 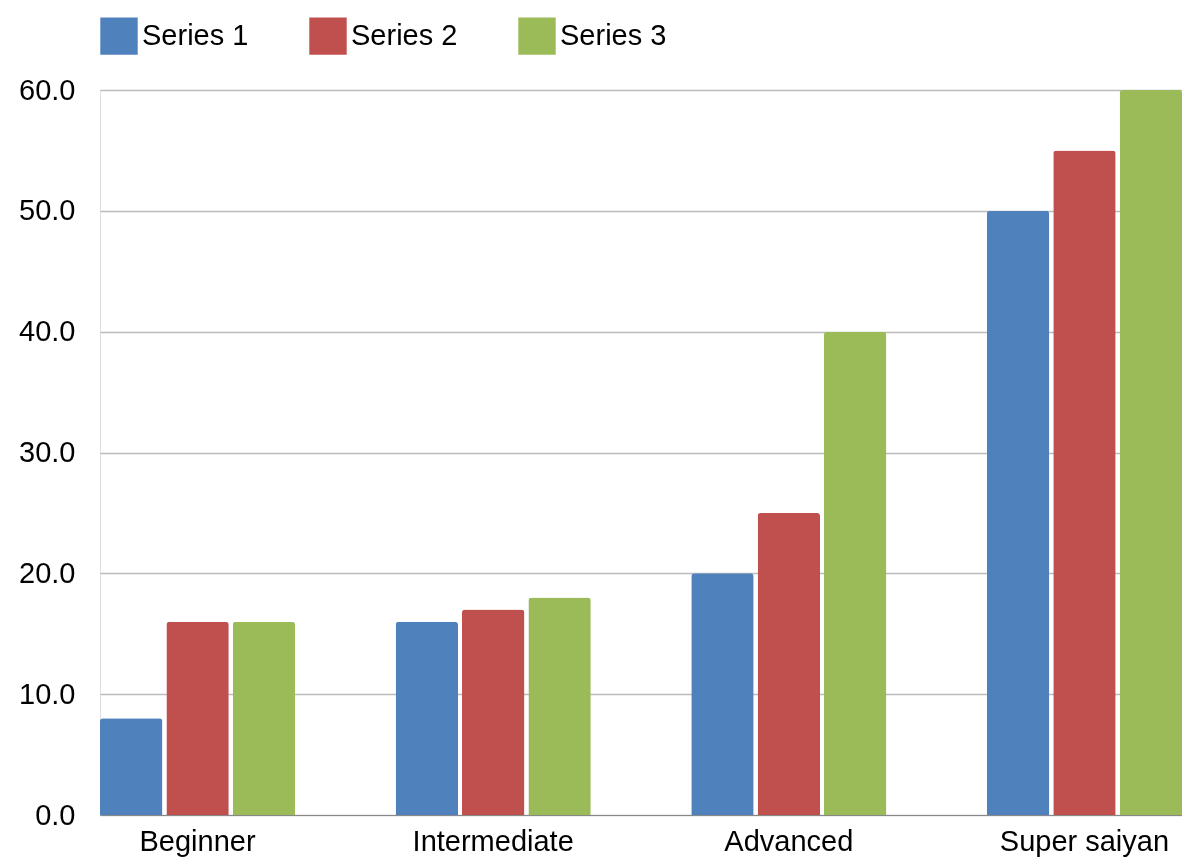 I want to click on y-tick-label: 30.0, so click(x=47, y=452).